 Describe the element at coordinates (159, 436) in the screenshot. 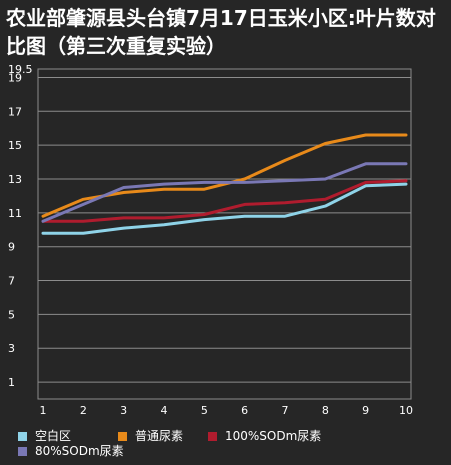

I see `legend-label-1: 普通尿素` at that location.